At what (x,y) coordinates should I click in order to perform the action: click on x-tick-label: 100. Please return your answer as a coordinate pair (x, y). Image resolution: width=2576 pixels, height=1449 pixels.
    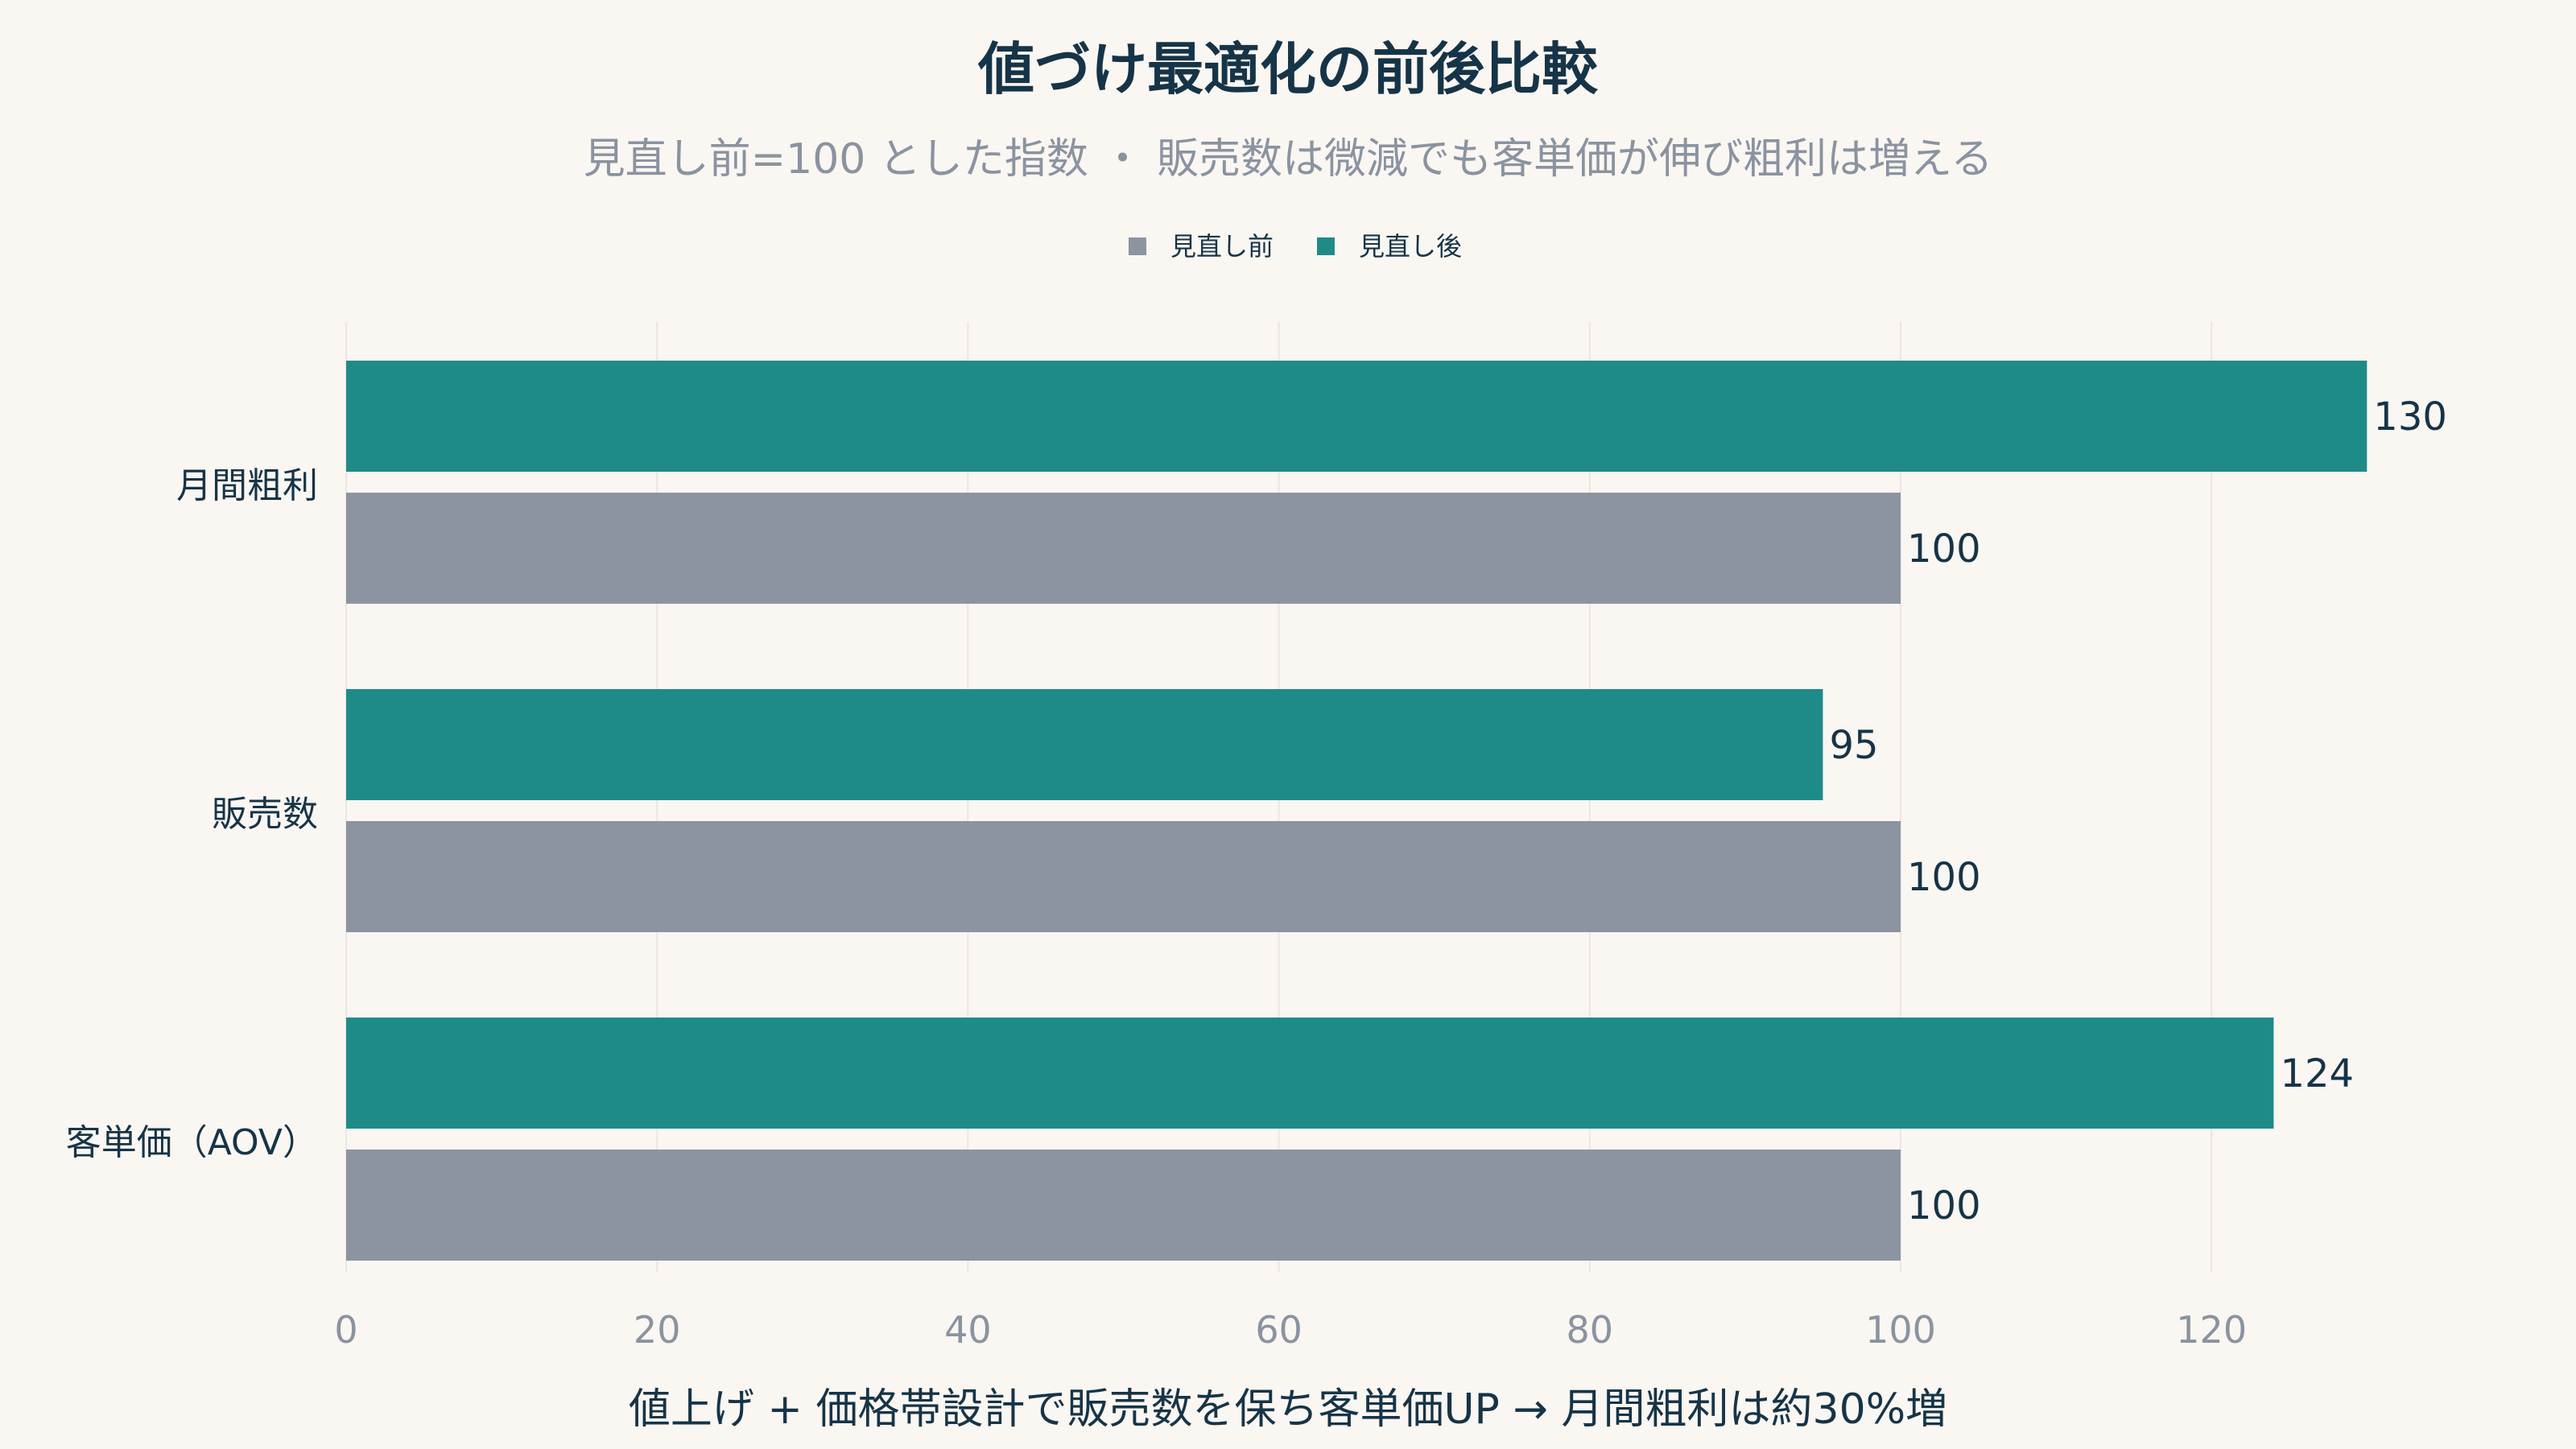
    Looking at the image, I should click on (1900, 1330).